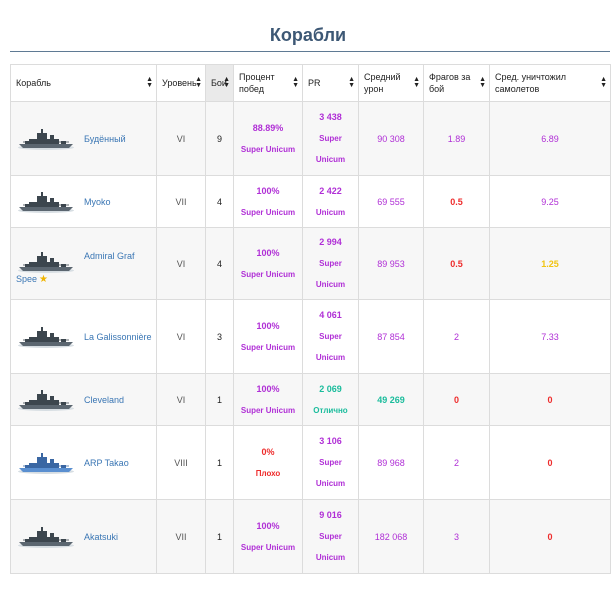  Describe the element at coordinates (310, 51) in the screenshot. I see `title-divider` at that location.